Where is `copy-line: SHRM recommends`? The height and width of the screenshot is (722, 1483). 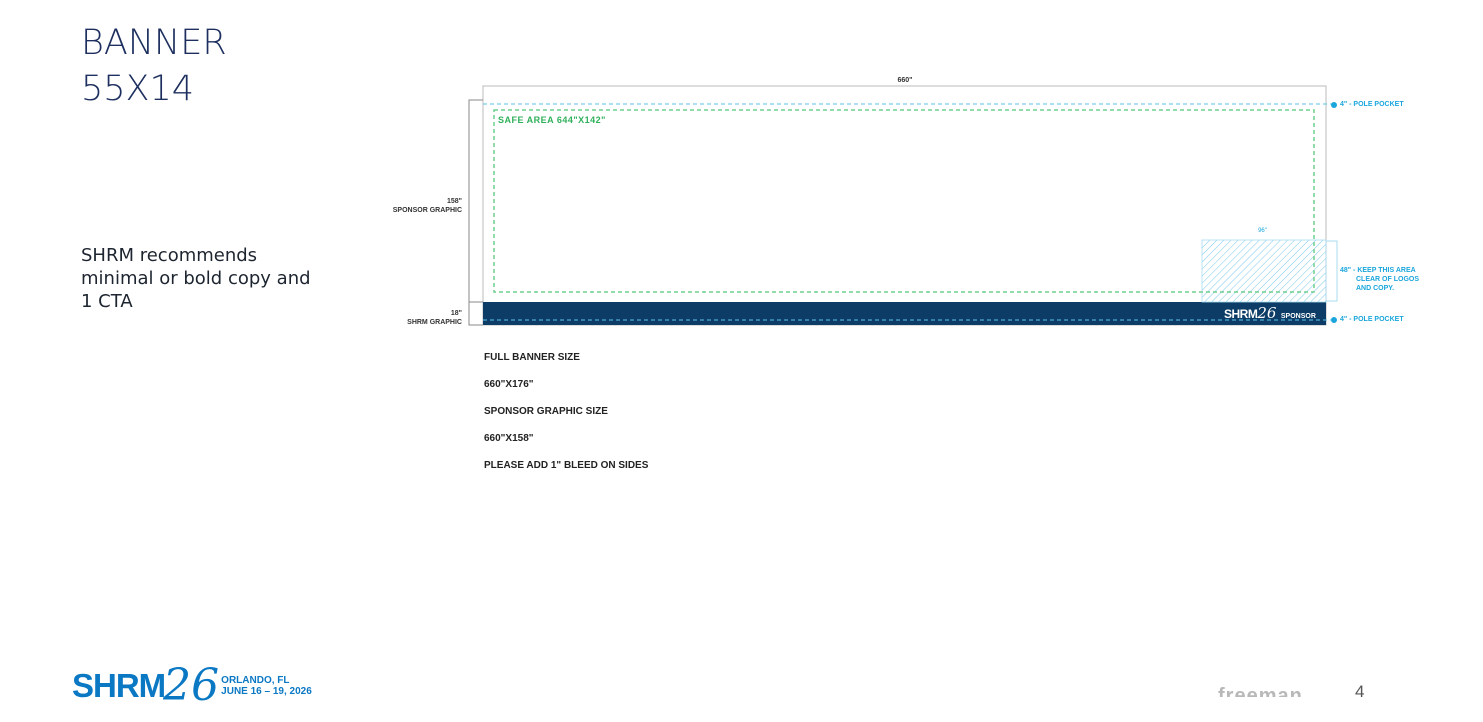
copy-line: SHRM recommends is located at coordinates (169, 255).